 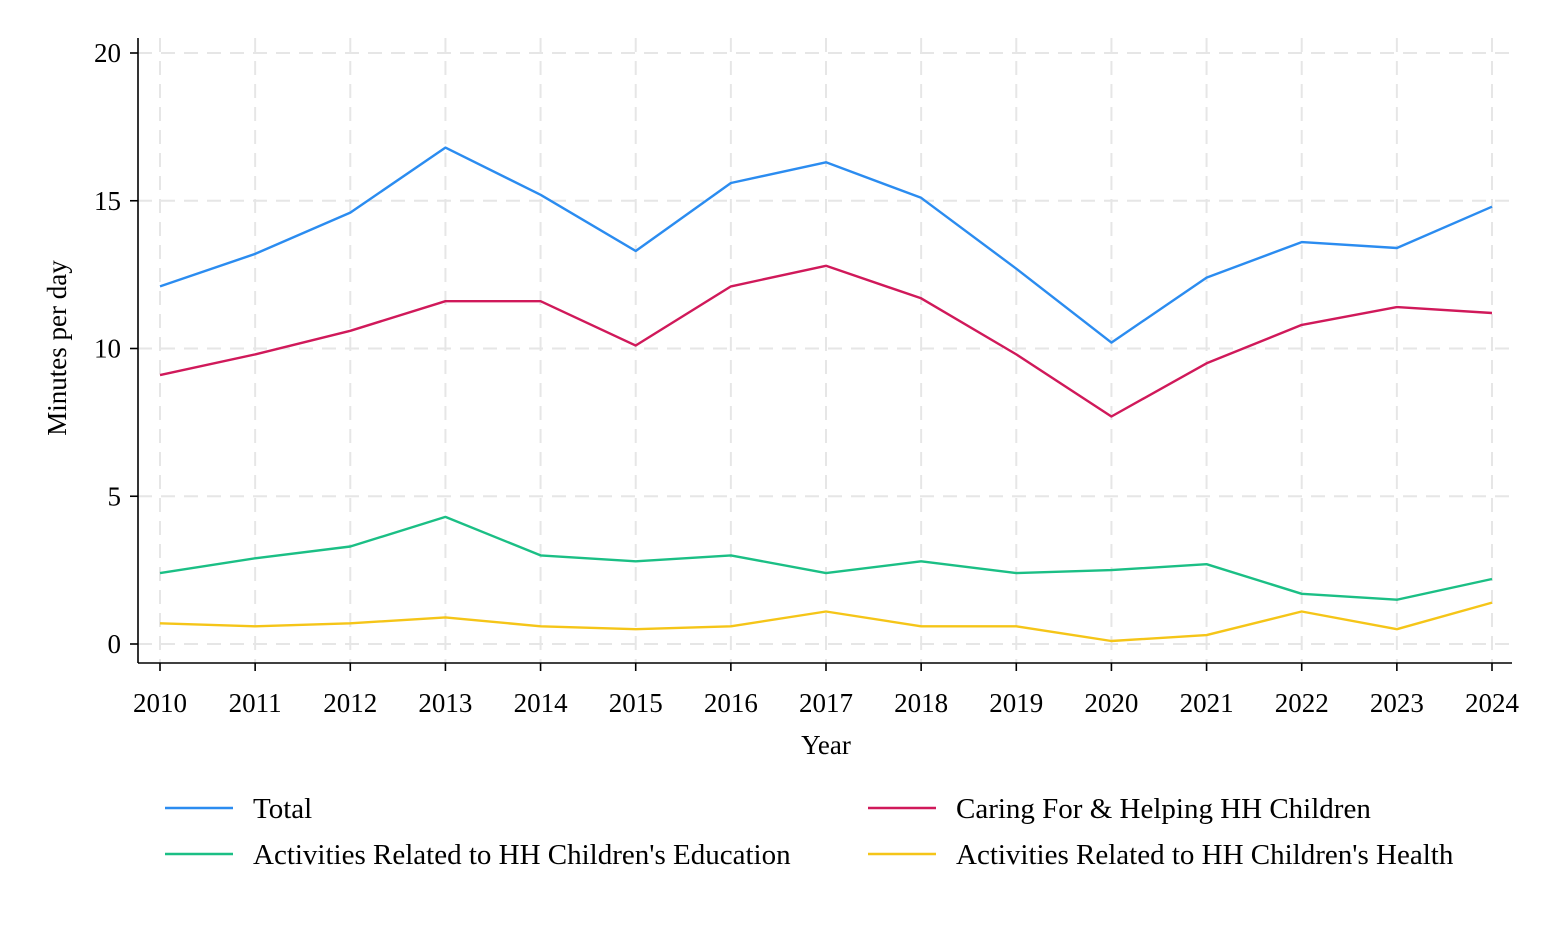 What do you see at coordinates (350, 703) in the screenshot?
I see `x-tick-label: 2012` at bounding box center [350, 703].